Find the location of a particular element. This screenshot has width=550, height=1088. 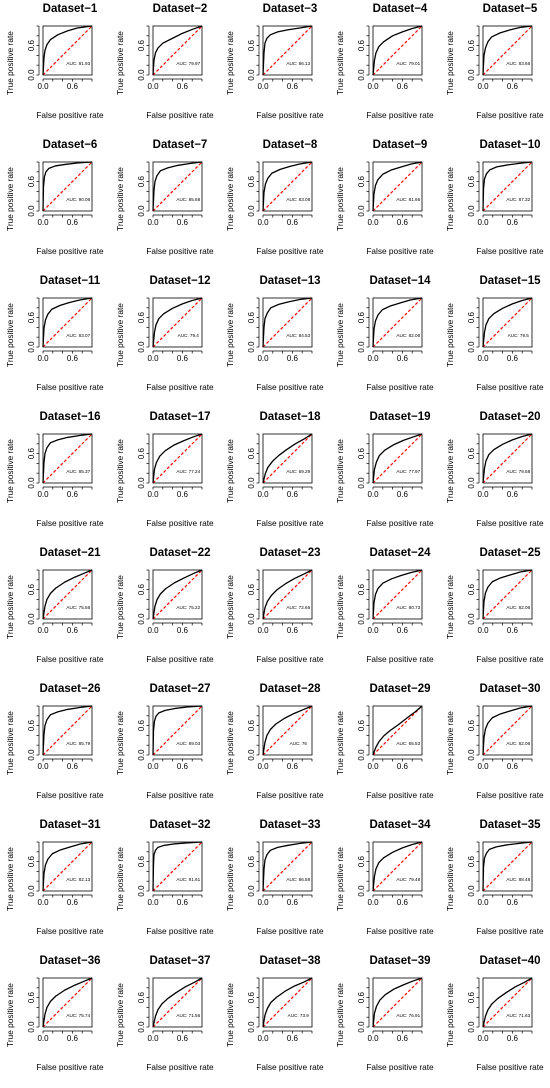

roc-plot: 0.0 0.6 0.0 0.6 AUC: 79.97 is located at coordinates (170, 58).